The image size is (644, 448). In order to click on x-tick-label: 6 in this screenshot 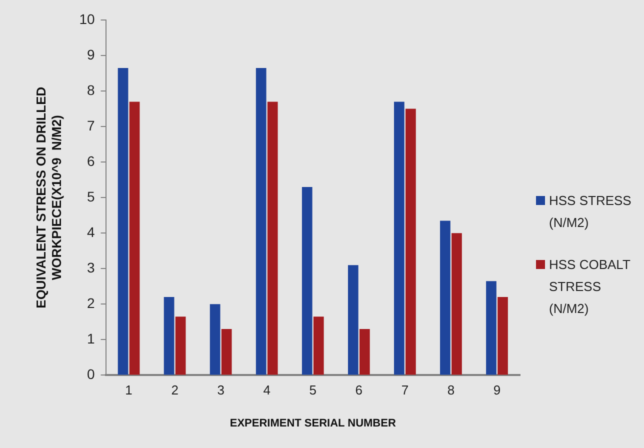, I will do `click(359, 390)`.